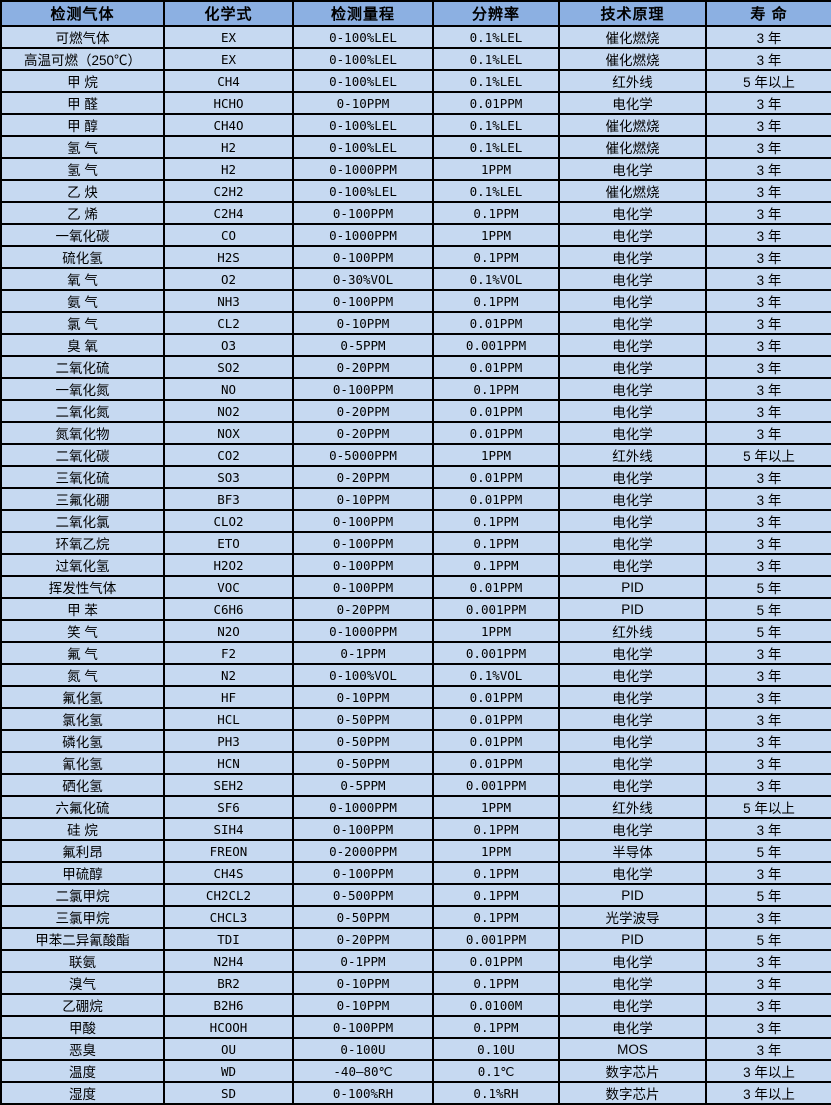 This screenshot has height=1105, width=831. What do you see at coordinates (496, 37) in the screenshot?
I see `table-cell: 0.1%LEL` at bounding box center [496, 37].